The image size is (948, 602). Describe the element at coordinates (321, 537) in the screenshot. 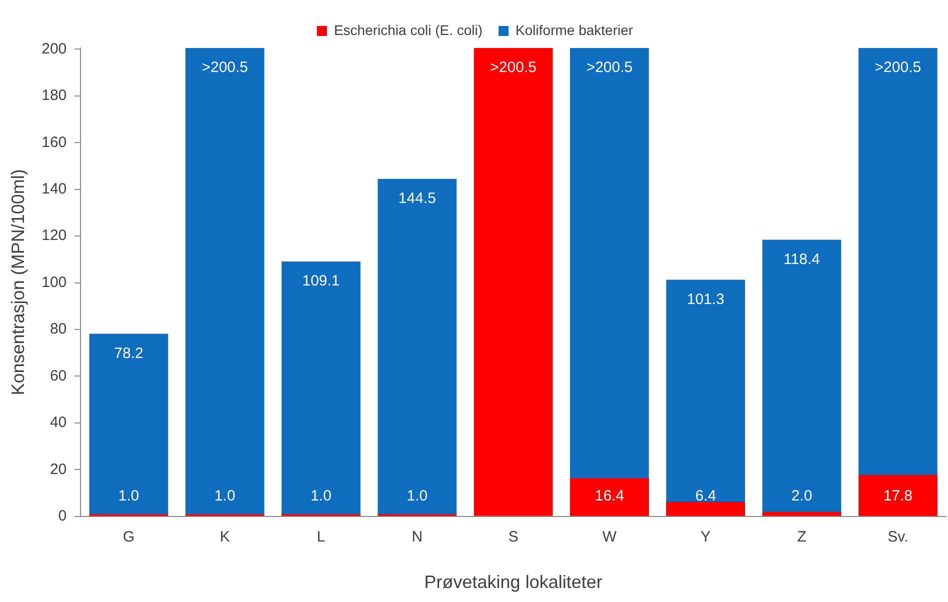

I see `x-tick-label: L` at that location.